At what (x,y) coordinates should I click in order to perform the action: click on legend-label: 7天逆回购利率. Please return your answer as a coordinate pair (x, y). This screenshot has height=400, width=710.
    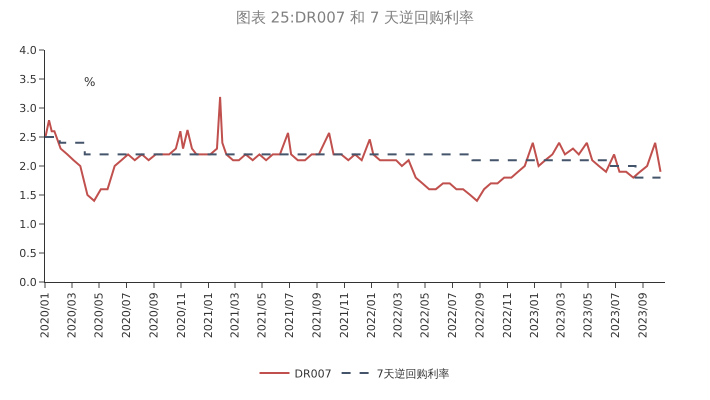
    Looking at the image, I should click on (413, 373).